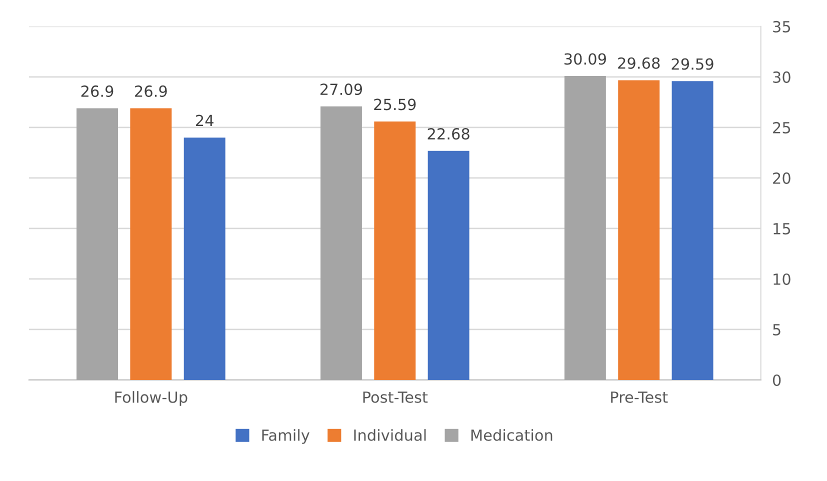  What do you see at coordinates (395, 397) in the screenshot?
I see `x-tick-label: Post-Test` at bounding box center [395, 397].